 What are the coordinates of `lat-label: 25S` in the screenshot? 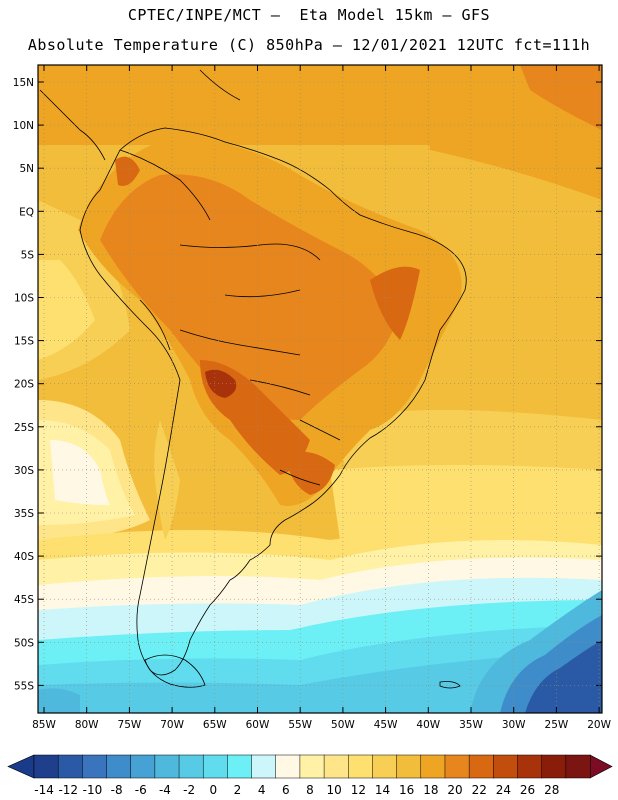 It's located at (24, 428).